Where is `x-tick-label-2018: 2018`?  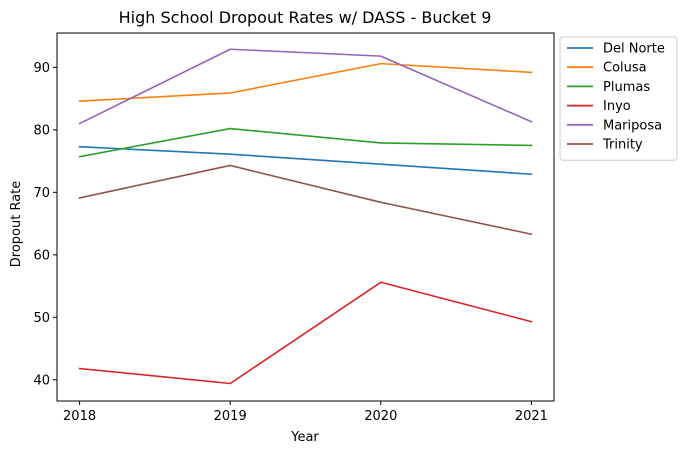 x-tick-label-2018: 2018 is located at coordinates (79, 416).